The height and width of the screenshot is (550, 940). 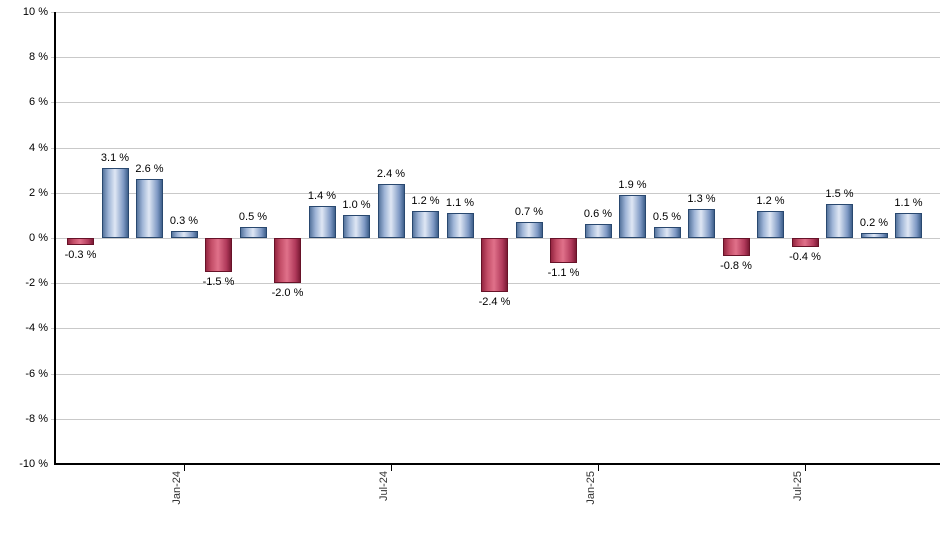 I want to click on y-axis-tick-label: -2 %, so click(x=36, y=283).